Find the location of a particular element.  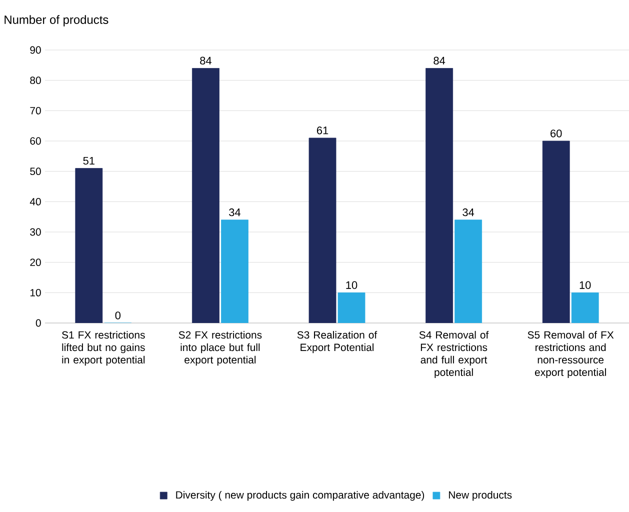

x-tick-label: S4 Removal of FX restrictions and full export potential is located at coordinates (454, 354).